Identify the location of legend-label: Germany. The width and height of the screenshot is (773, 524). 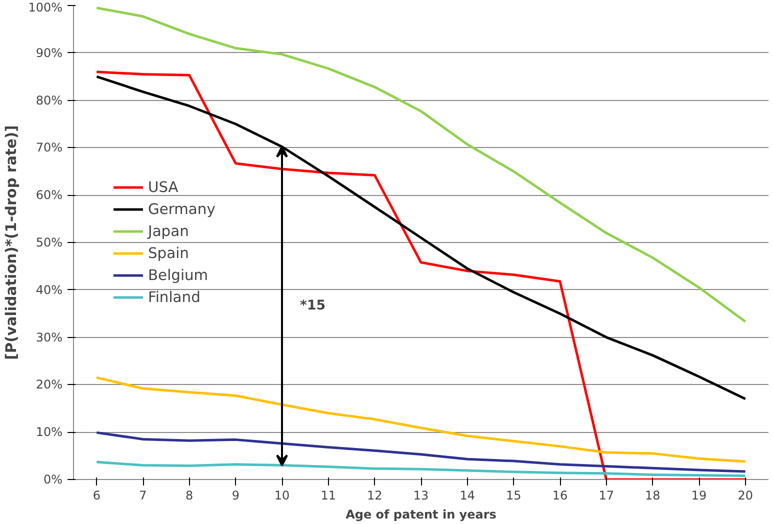
(182, 209).